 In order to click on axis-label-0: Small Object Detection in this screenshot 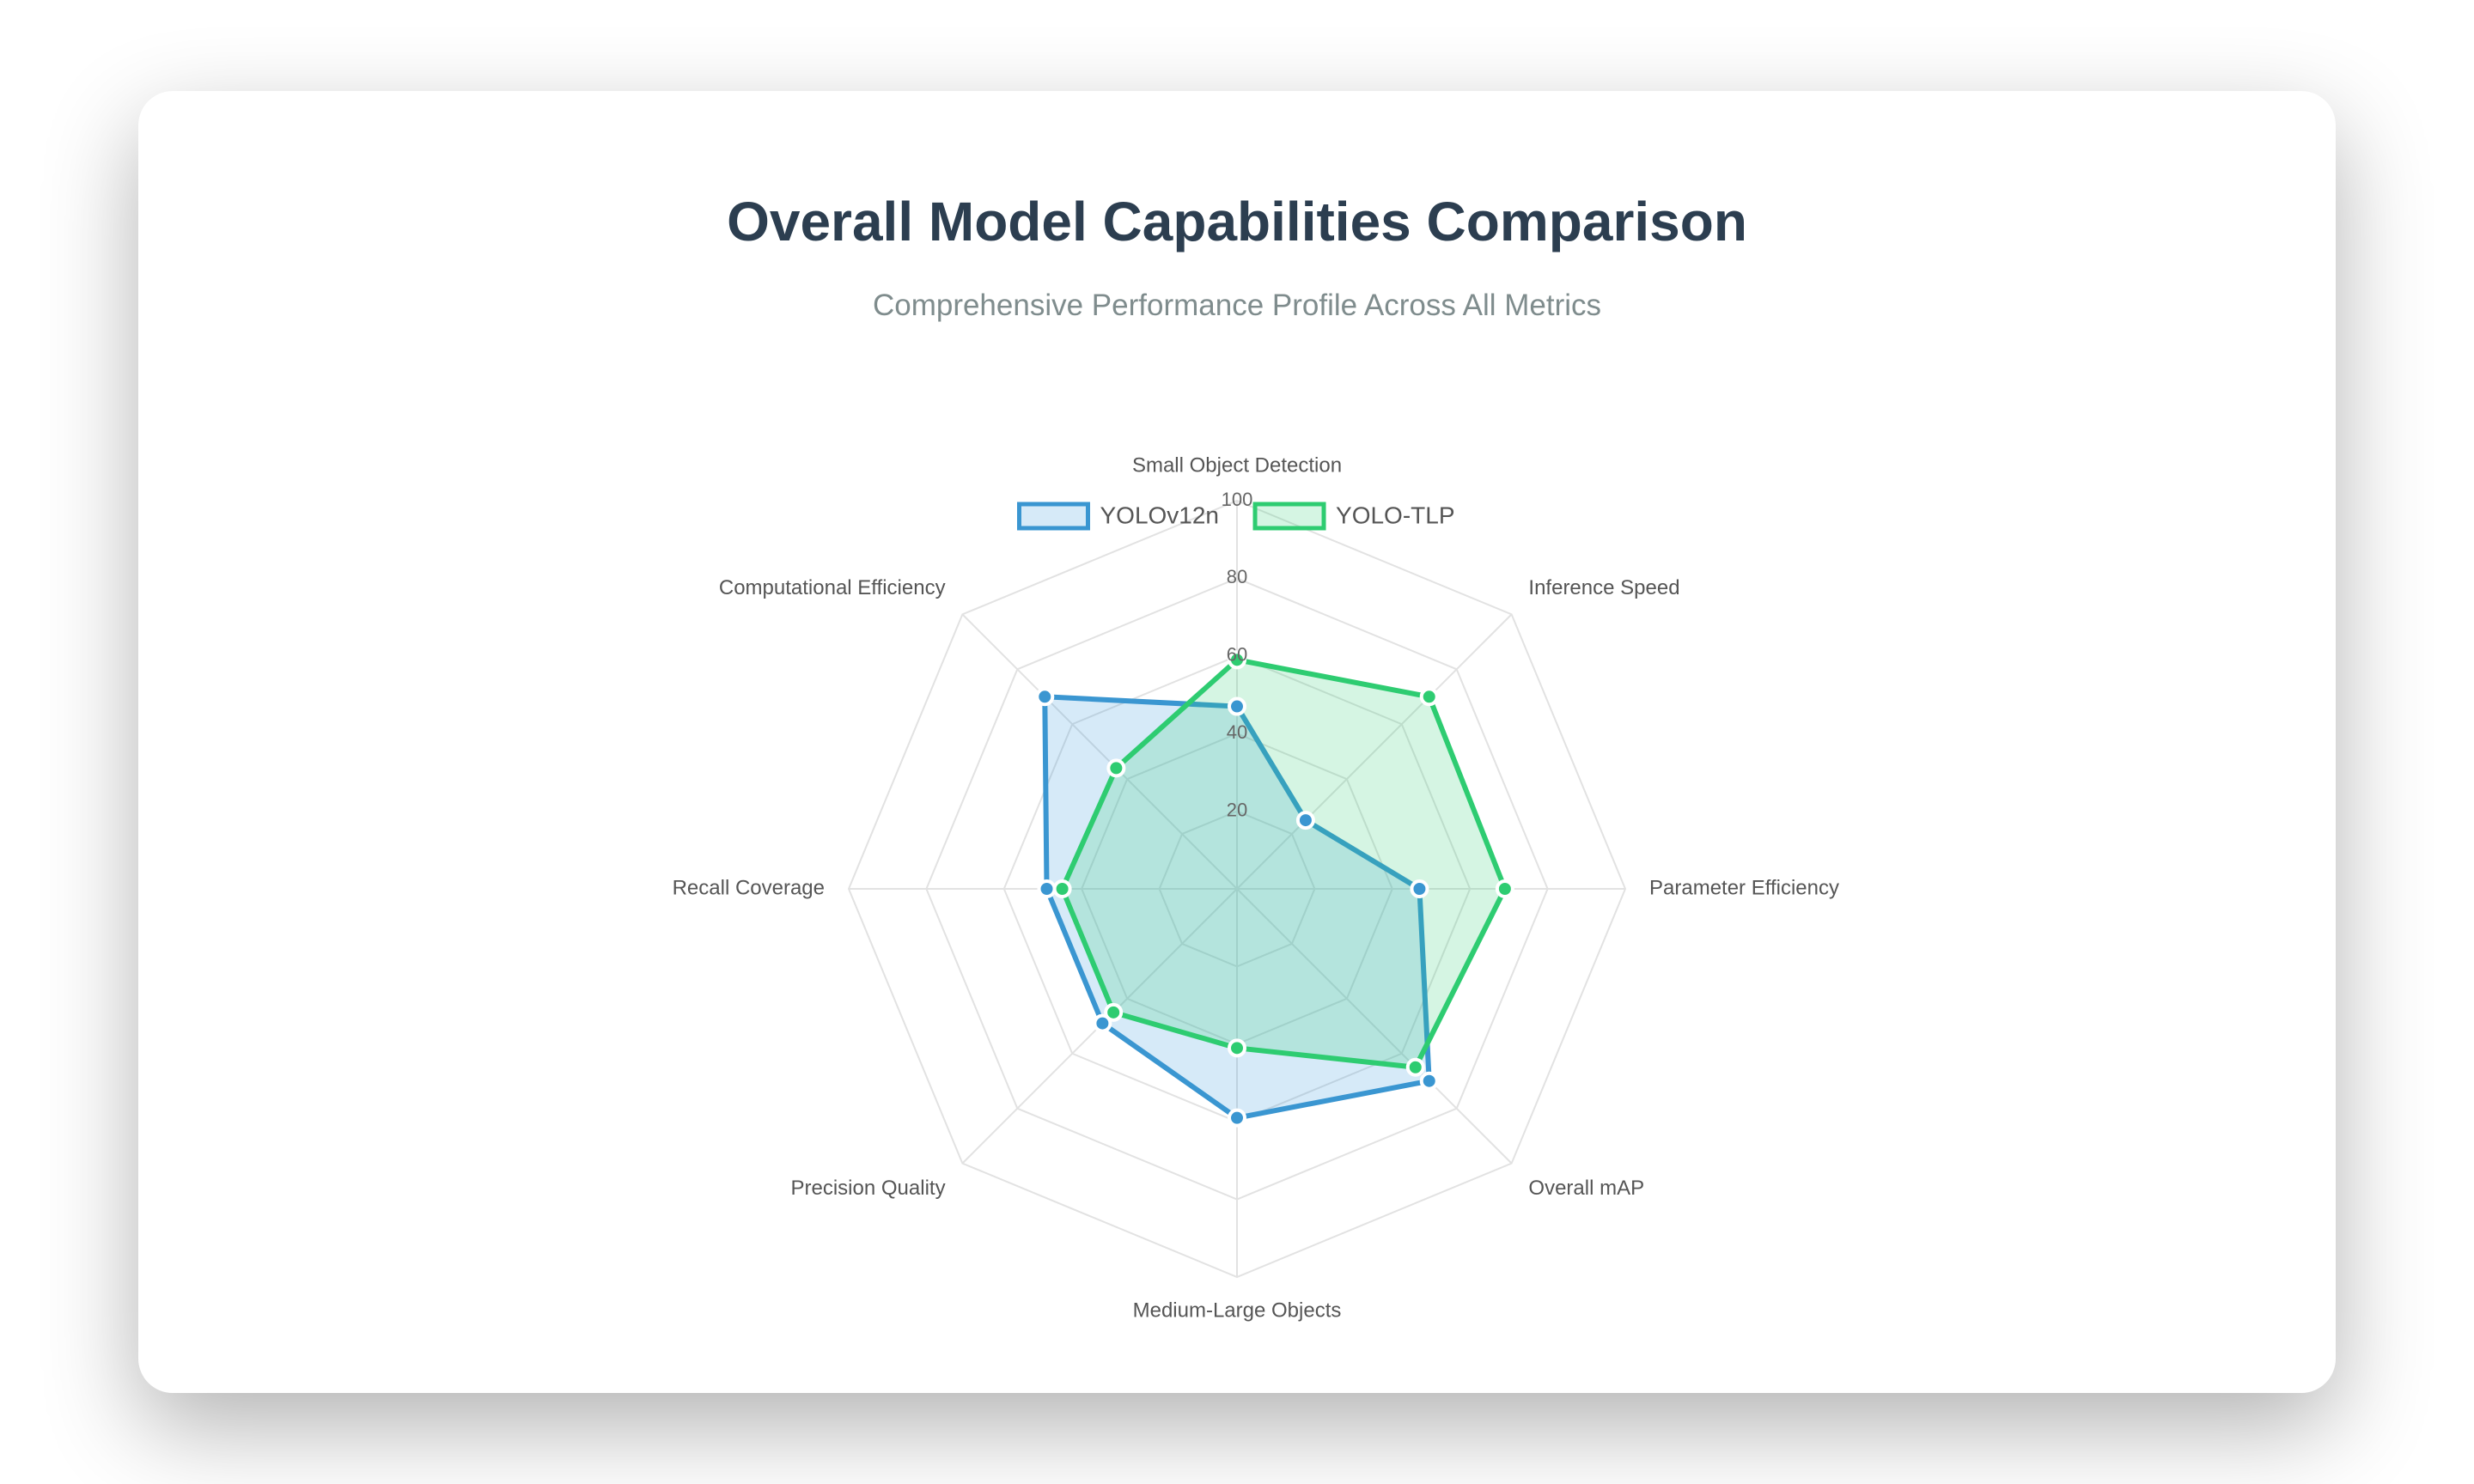, I will do `click(1237, 465)`.